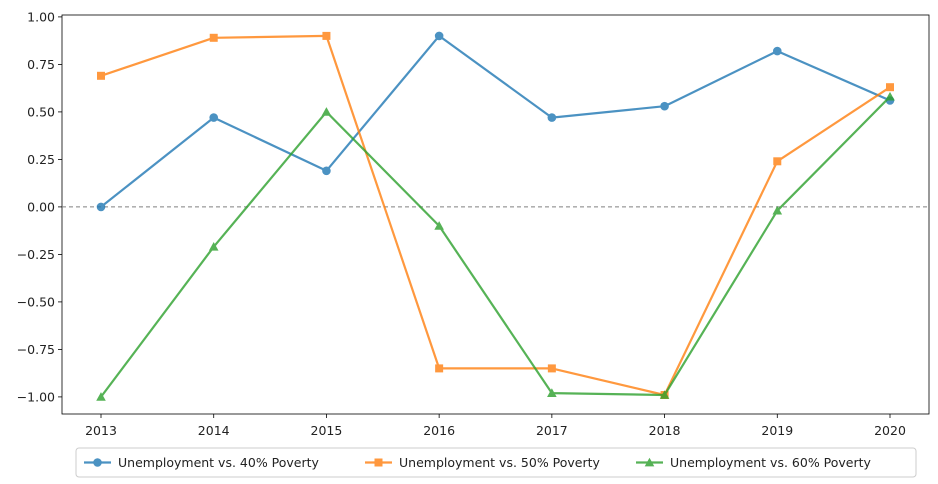 The image size is (938, 484). What do you see at coordinates (890, 430) in the screenshot?
I see `x-tick-label: 2020` at bounding box center [890, 430].